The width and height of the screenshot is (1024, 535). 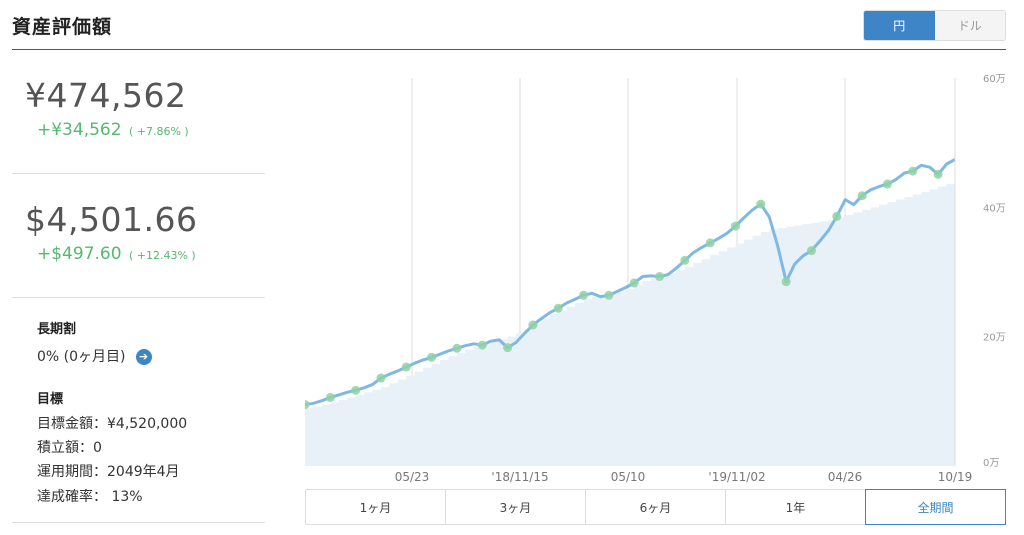 I want to click on usd-gain-percent: ( +12.43% ), so click(x=162, y=255).